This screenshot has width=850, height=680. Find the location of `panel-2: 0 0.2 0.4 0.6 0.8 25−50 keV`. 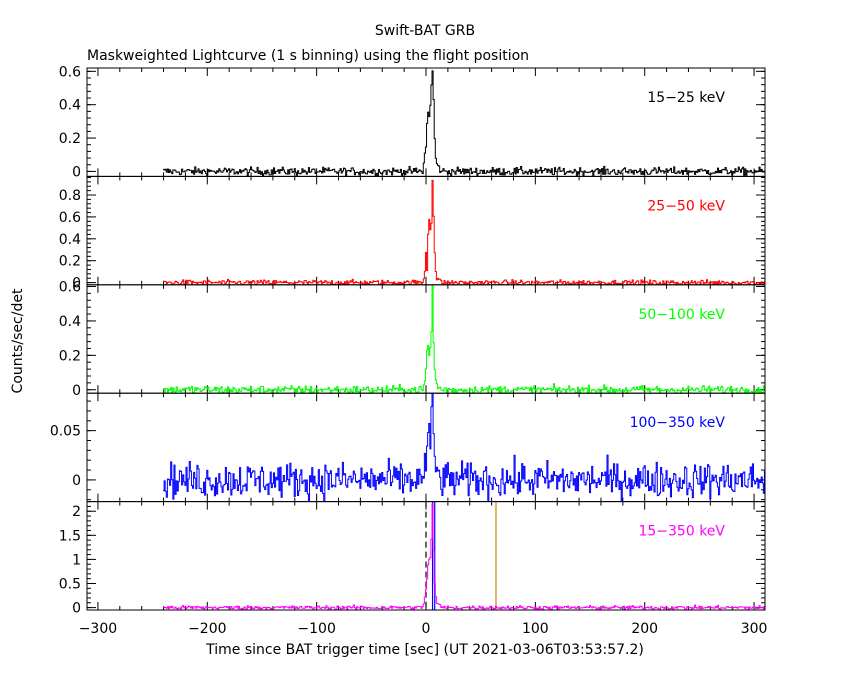

panel-2: 0 0.2 0.4 0.6 0.8 25−50 keV is located at coordinates (412, 233).